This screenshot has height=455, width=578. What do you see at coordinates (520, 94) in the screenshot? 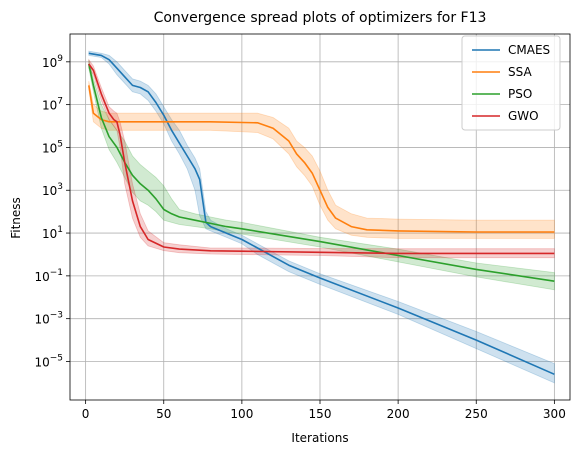
I see `legend-label-pso: PSO` at bounding box center [520, 94].